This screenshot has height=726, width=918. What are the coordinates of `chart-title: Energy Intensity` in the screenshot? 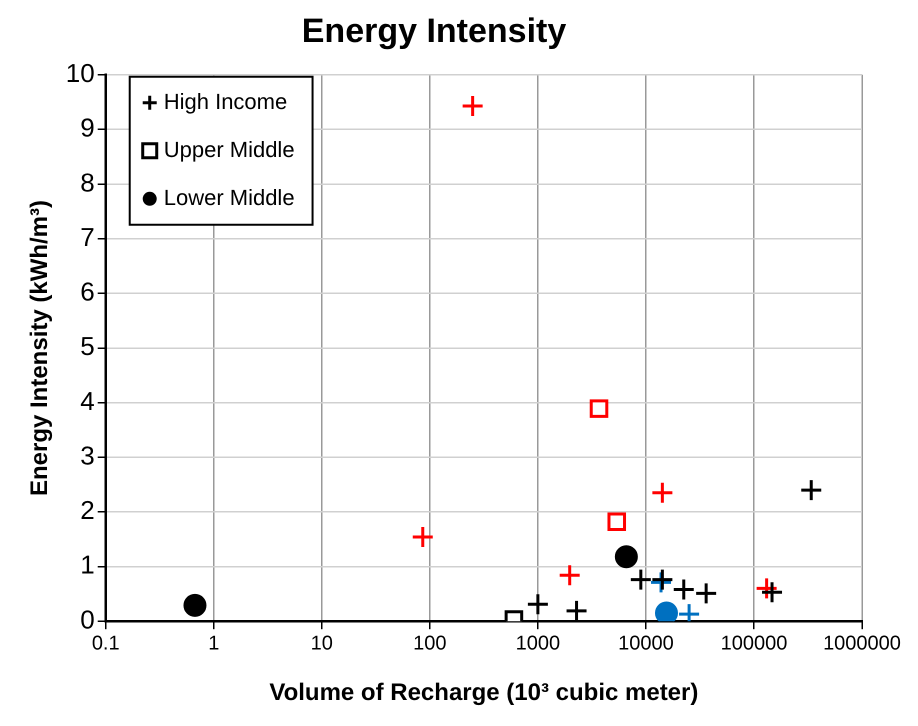 It's located at (434, 31).